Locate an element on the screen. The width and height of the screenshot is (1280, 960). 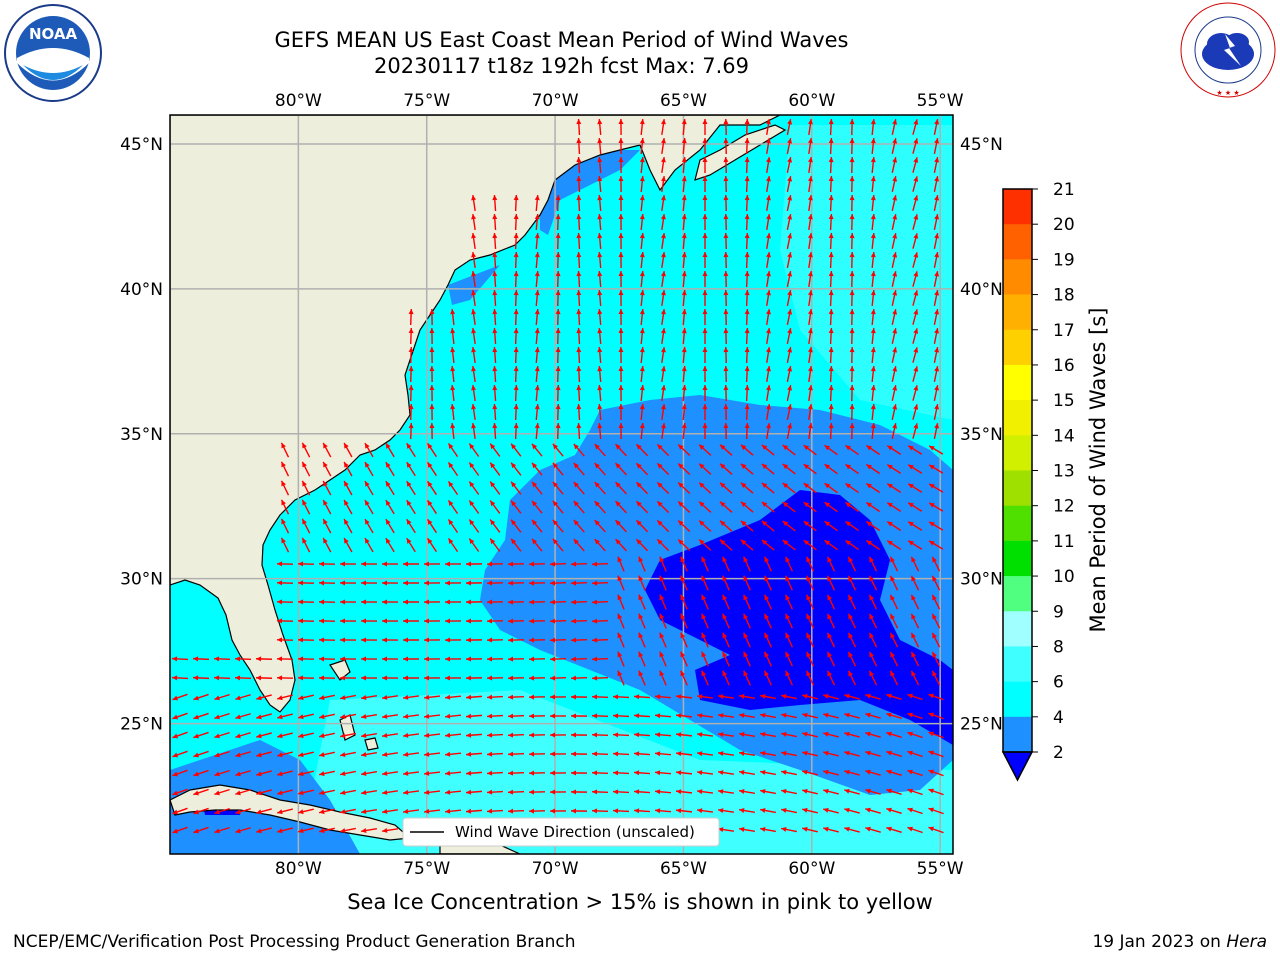
colorbar-tick-label: 4 is located at coordinates (1058, 718).